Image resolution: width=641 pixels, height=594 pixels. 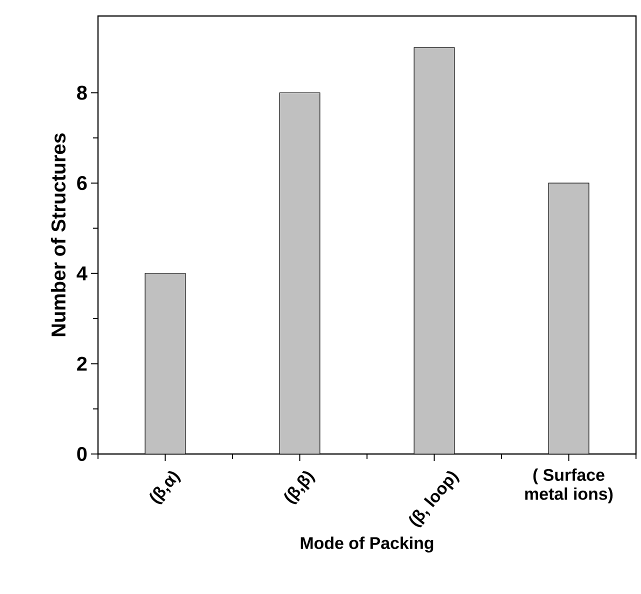 What do you see at coordinates (569, 486) in the screenshot?
I see `x-tick-label: ( Surface metal ions)` at bounding box center [569, 486].